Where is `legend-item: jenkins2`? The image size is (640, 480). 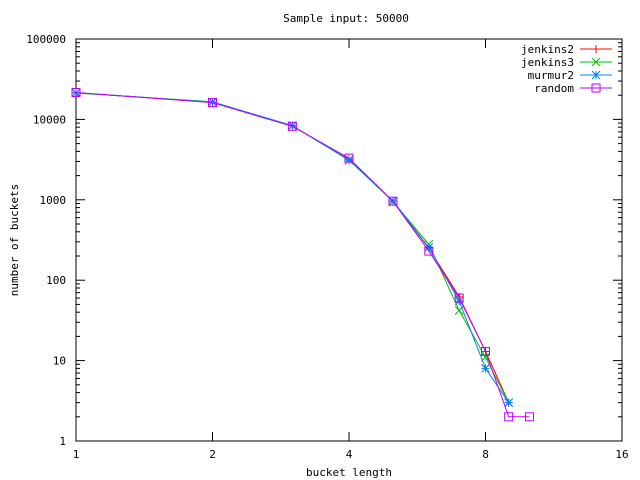
legend-item: jenkins2 is located at coordinates (566, 49).